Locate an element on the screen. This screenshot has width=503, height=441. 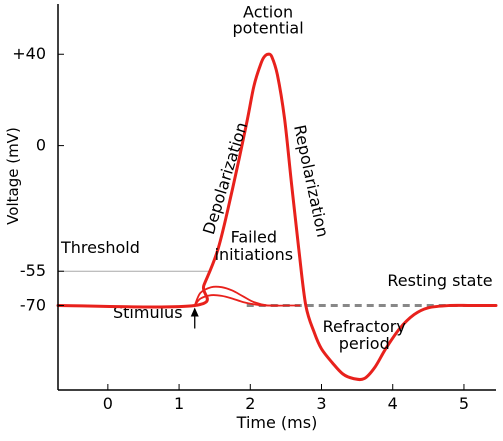
y-tick-label--55: -55 is located at coordinates (33, 270).